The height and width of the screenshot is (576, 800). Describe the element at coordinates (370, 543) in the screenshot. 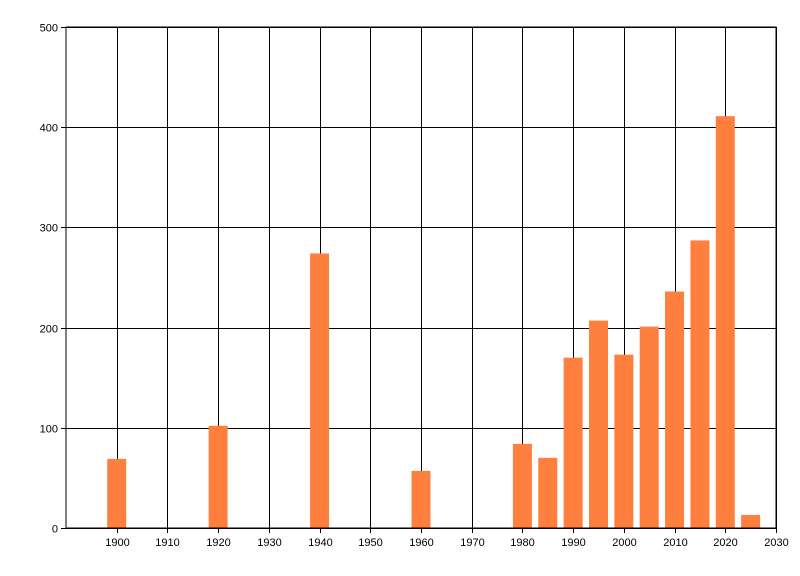

I see `x-tick-label: 1950` at that location.